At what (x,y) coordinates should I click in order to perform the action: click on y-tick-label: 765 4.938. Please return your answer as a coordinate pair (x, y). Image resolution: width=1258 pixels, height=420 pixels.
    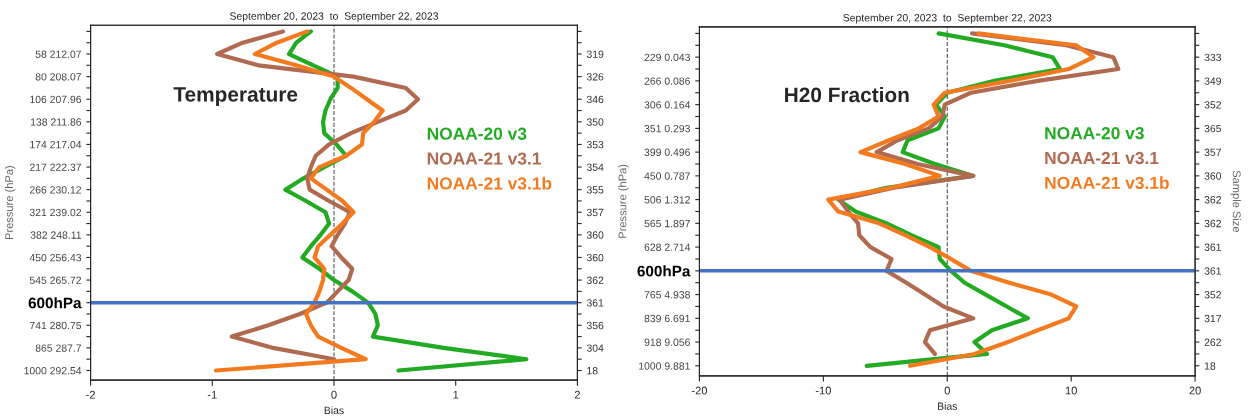
    Looking at the image, I should click on (667, 295).